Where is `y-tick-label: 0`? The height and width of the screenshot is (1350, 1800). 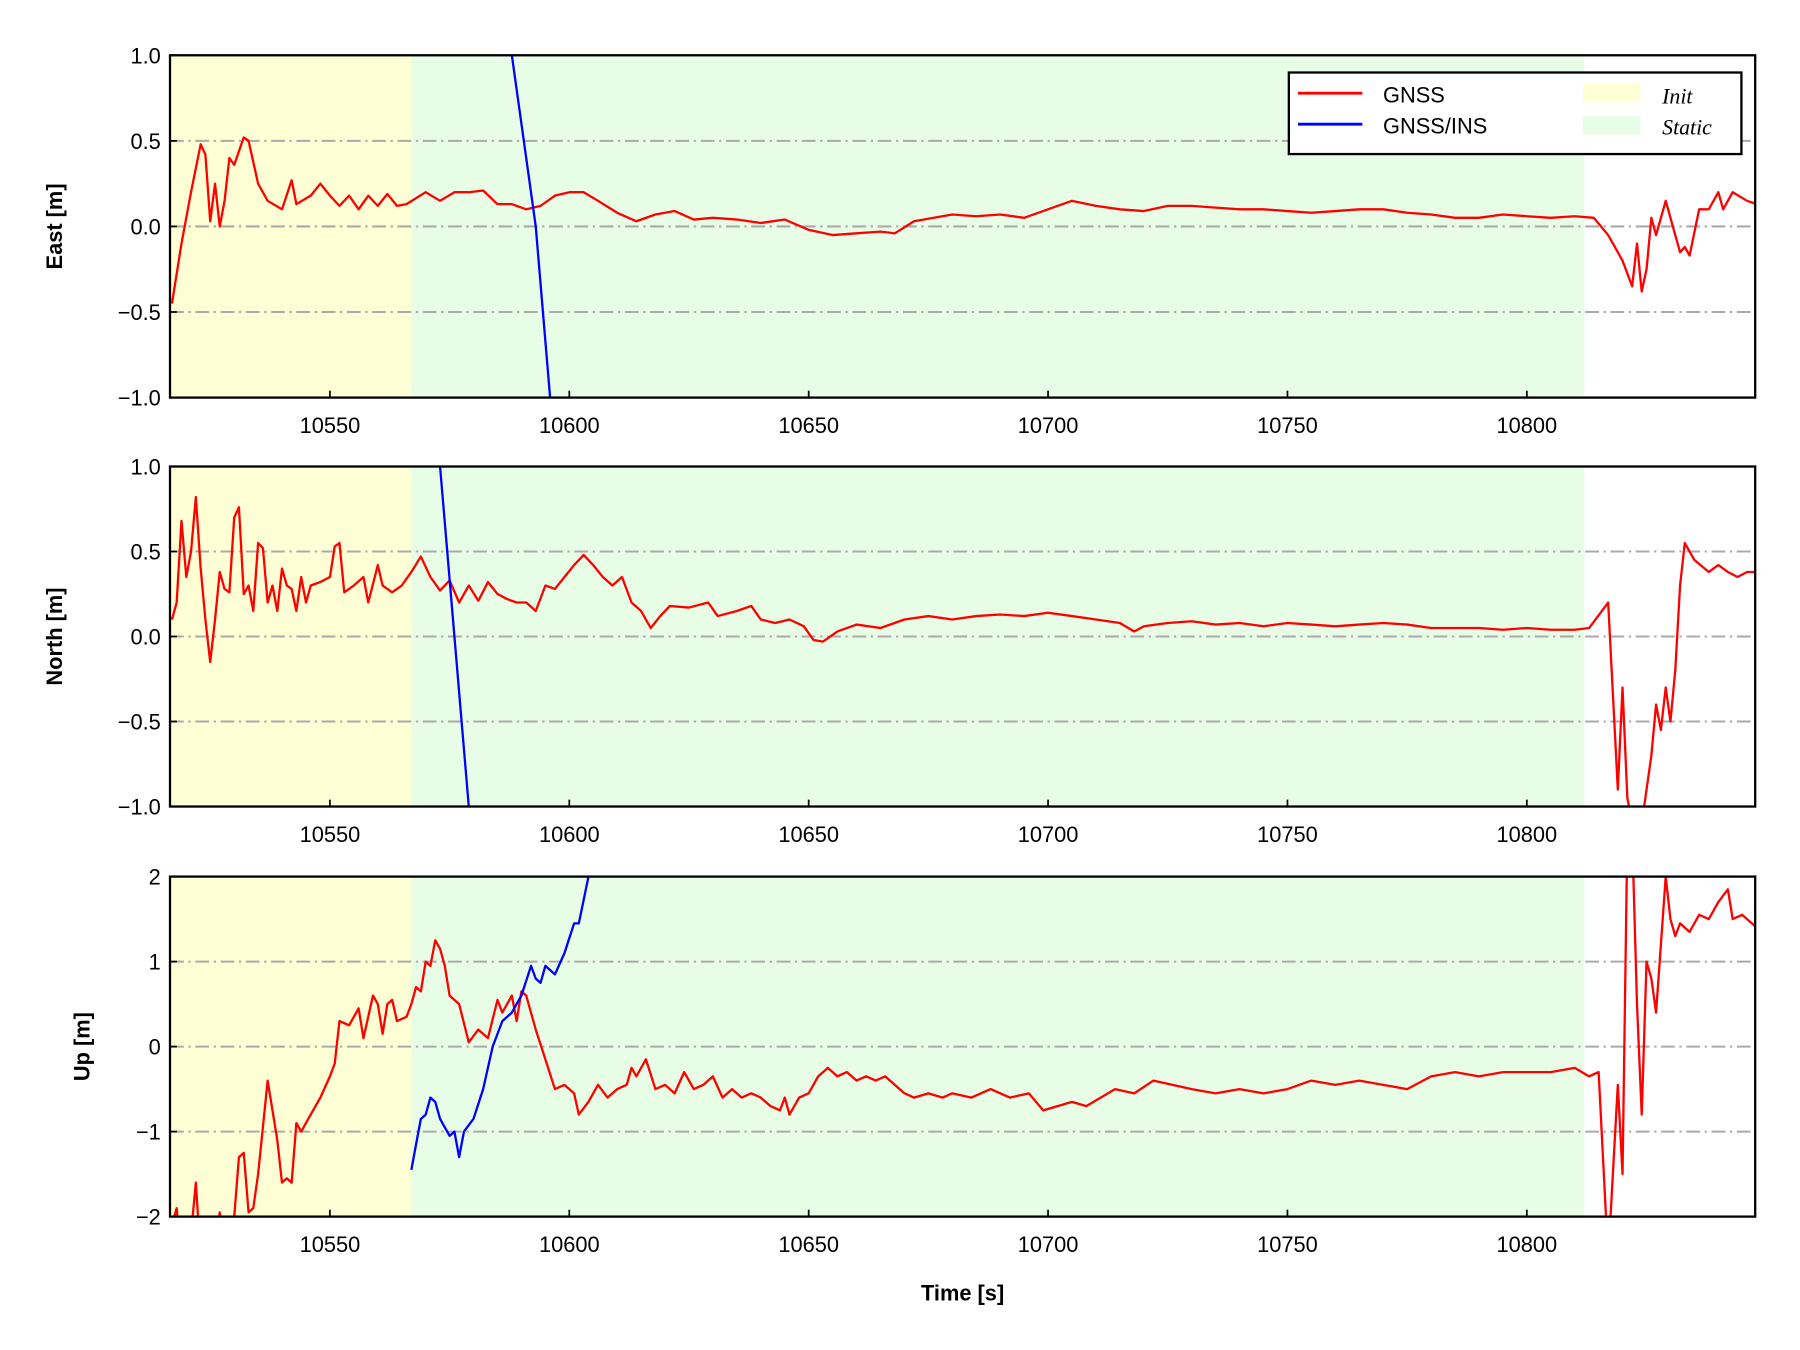 y-tick-label: 0 is located at coordinates (155, 1047).